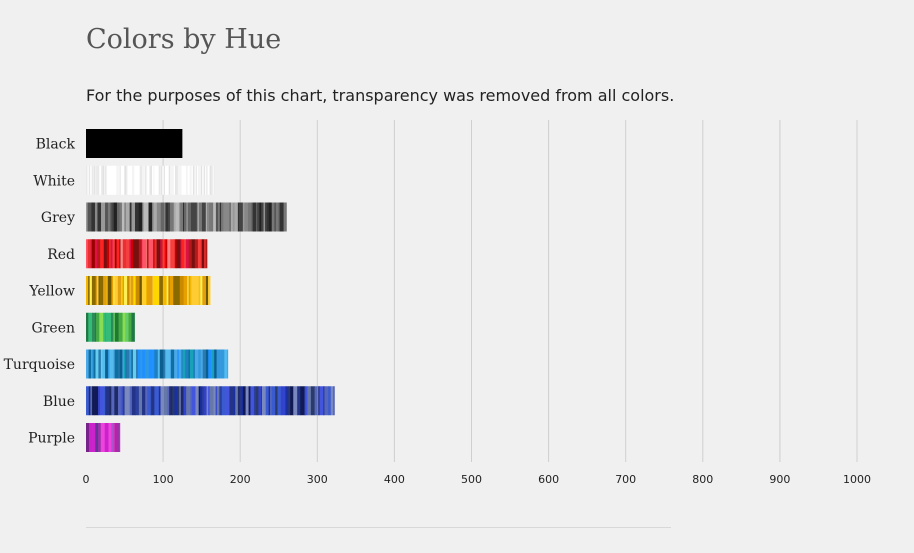  I want to click on bar-grey, so click(186, 217).